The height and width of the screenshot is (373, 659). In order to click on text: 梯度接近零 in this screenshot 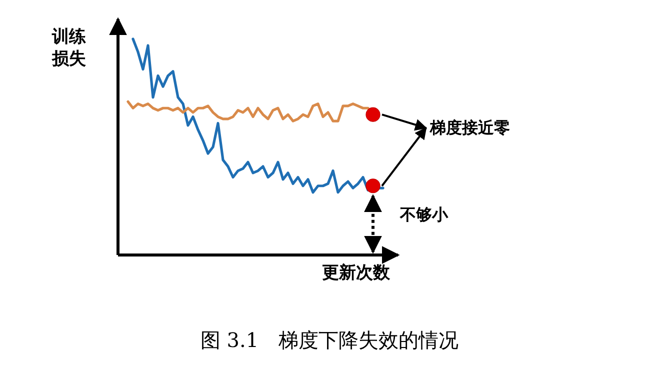, I will do `click(470, 128)`.